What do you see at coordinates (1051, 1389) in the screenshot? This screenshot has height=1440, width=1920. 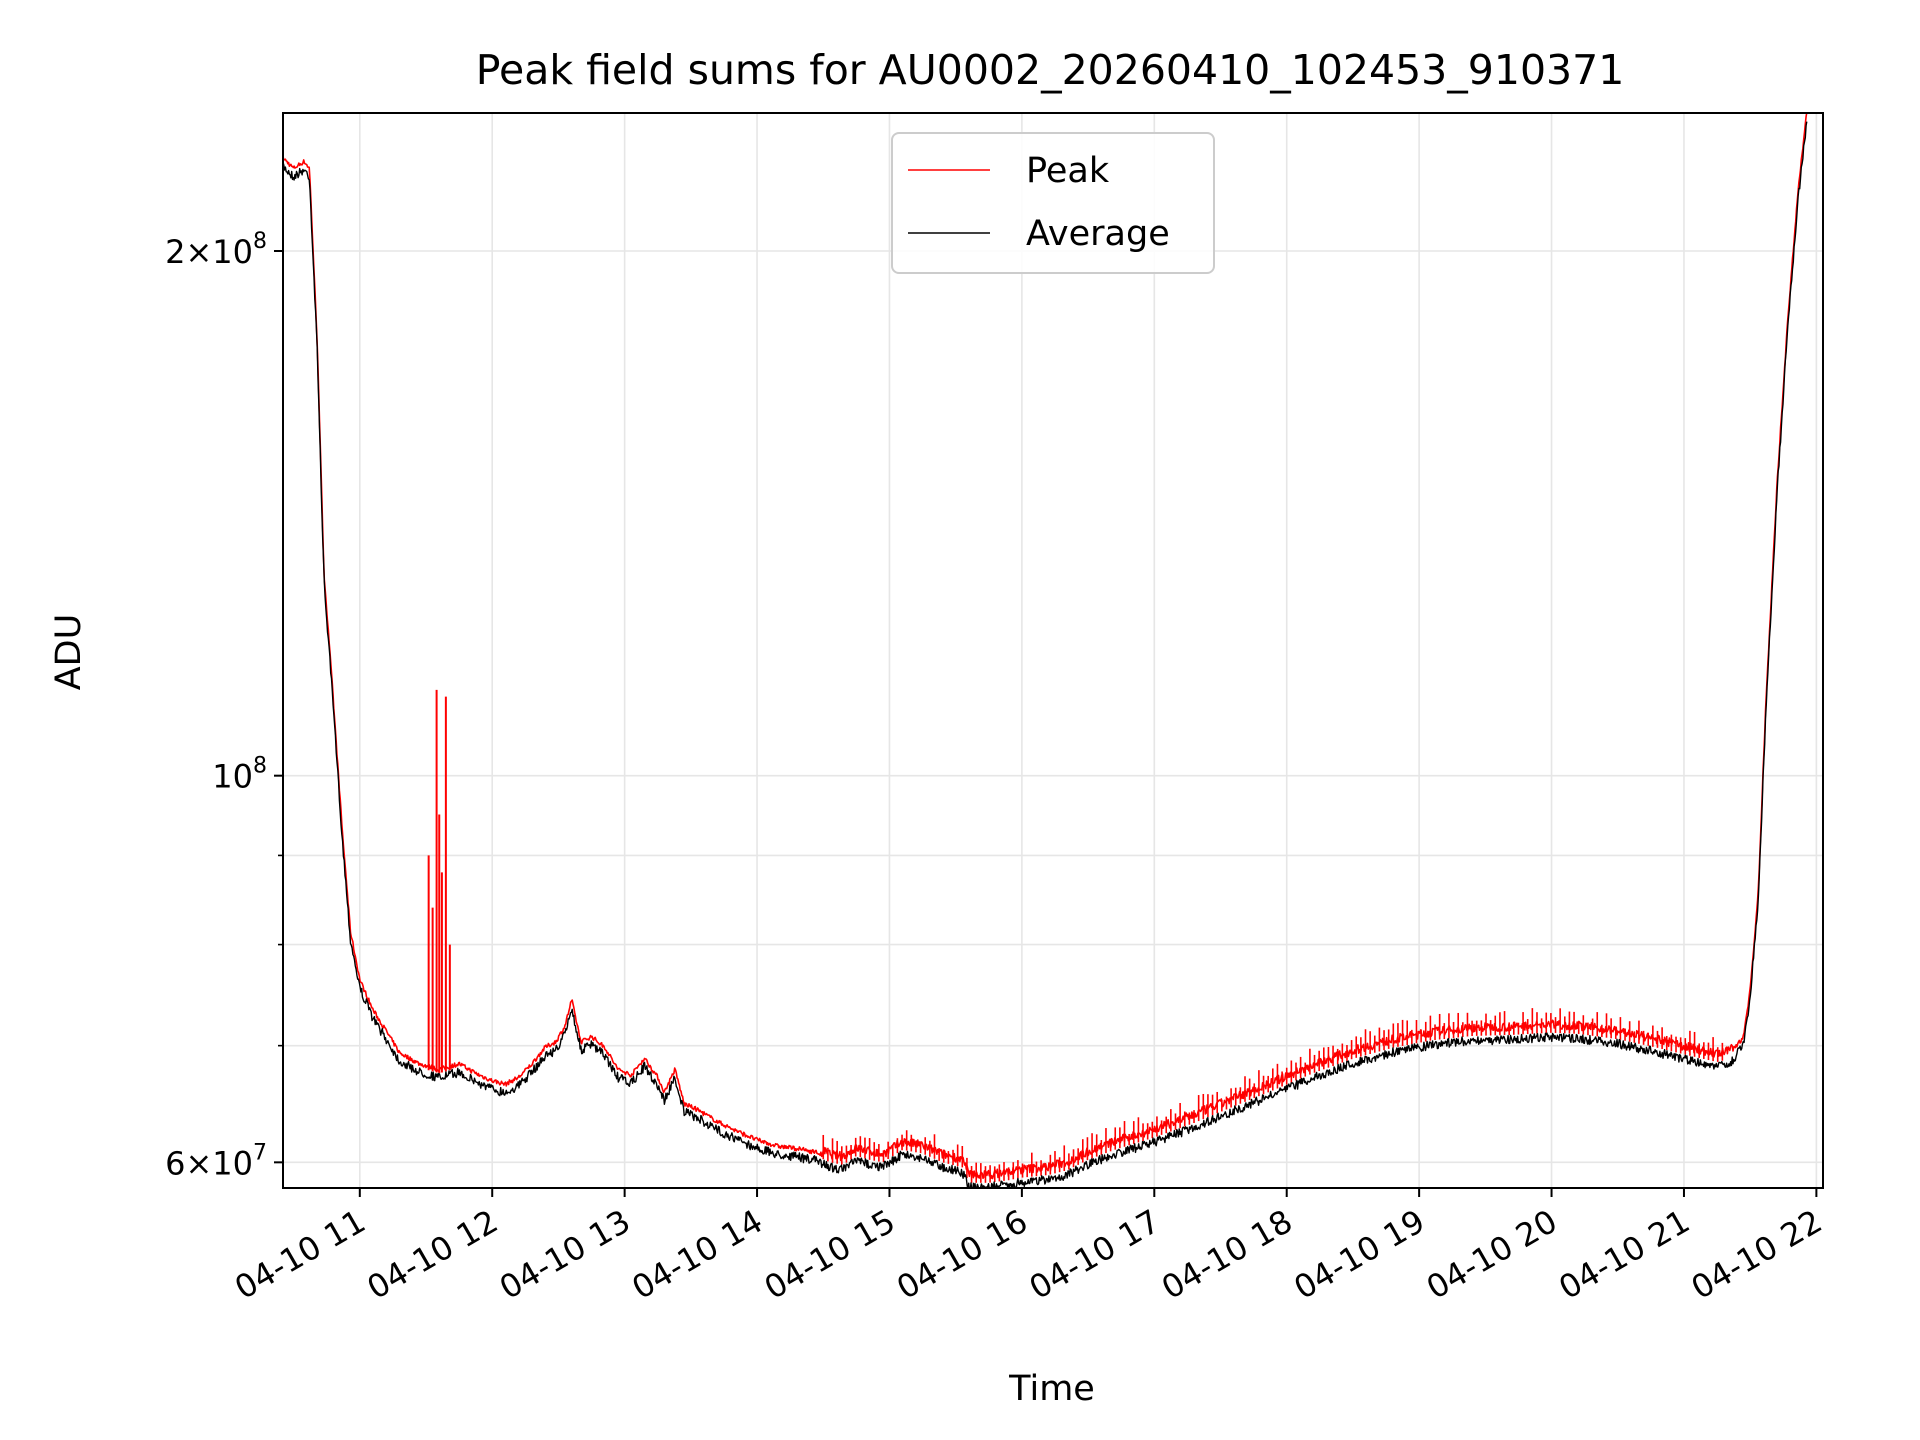 I see `x-axis-label: Time` at bounding box center [1051, 1389].